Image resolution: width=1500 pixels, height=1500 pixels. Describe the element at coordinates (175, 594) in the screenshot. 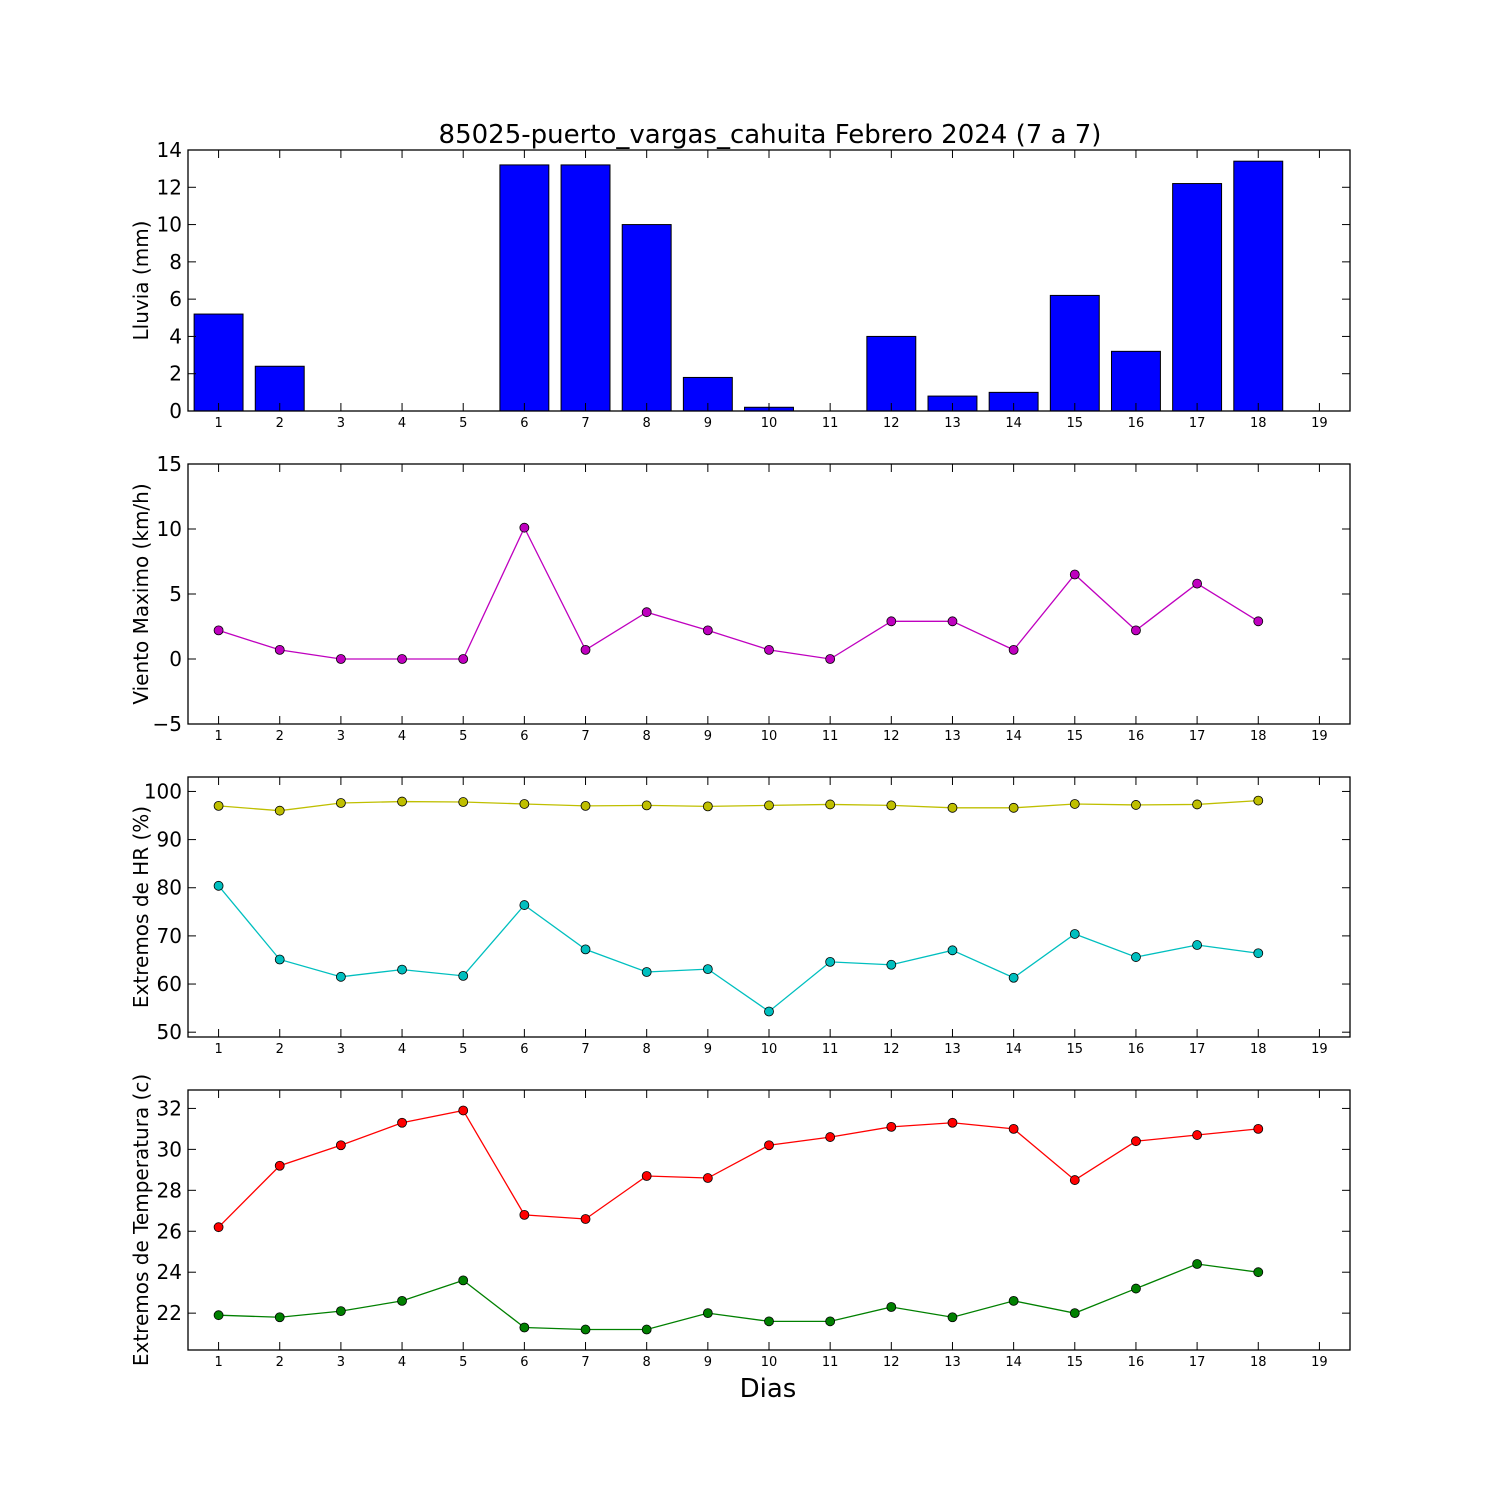

I see `y-tick-label: 5` at that location.